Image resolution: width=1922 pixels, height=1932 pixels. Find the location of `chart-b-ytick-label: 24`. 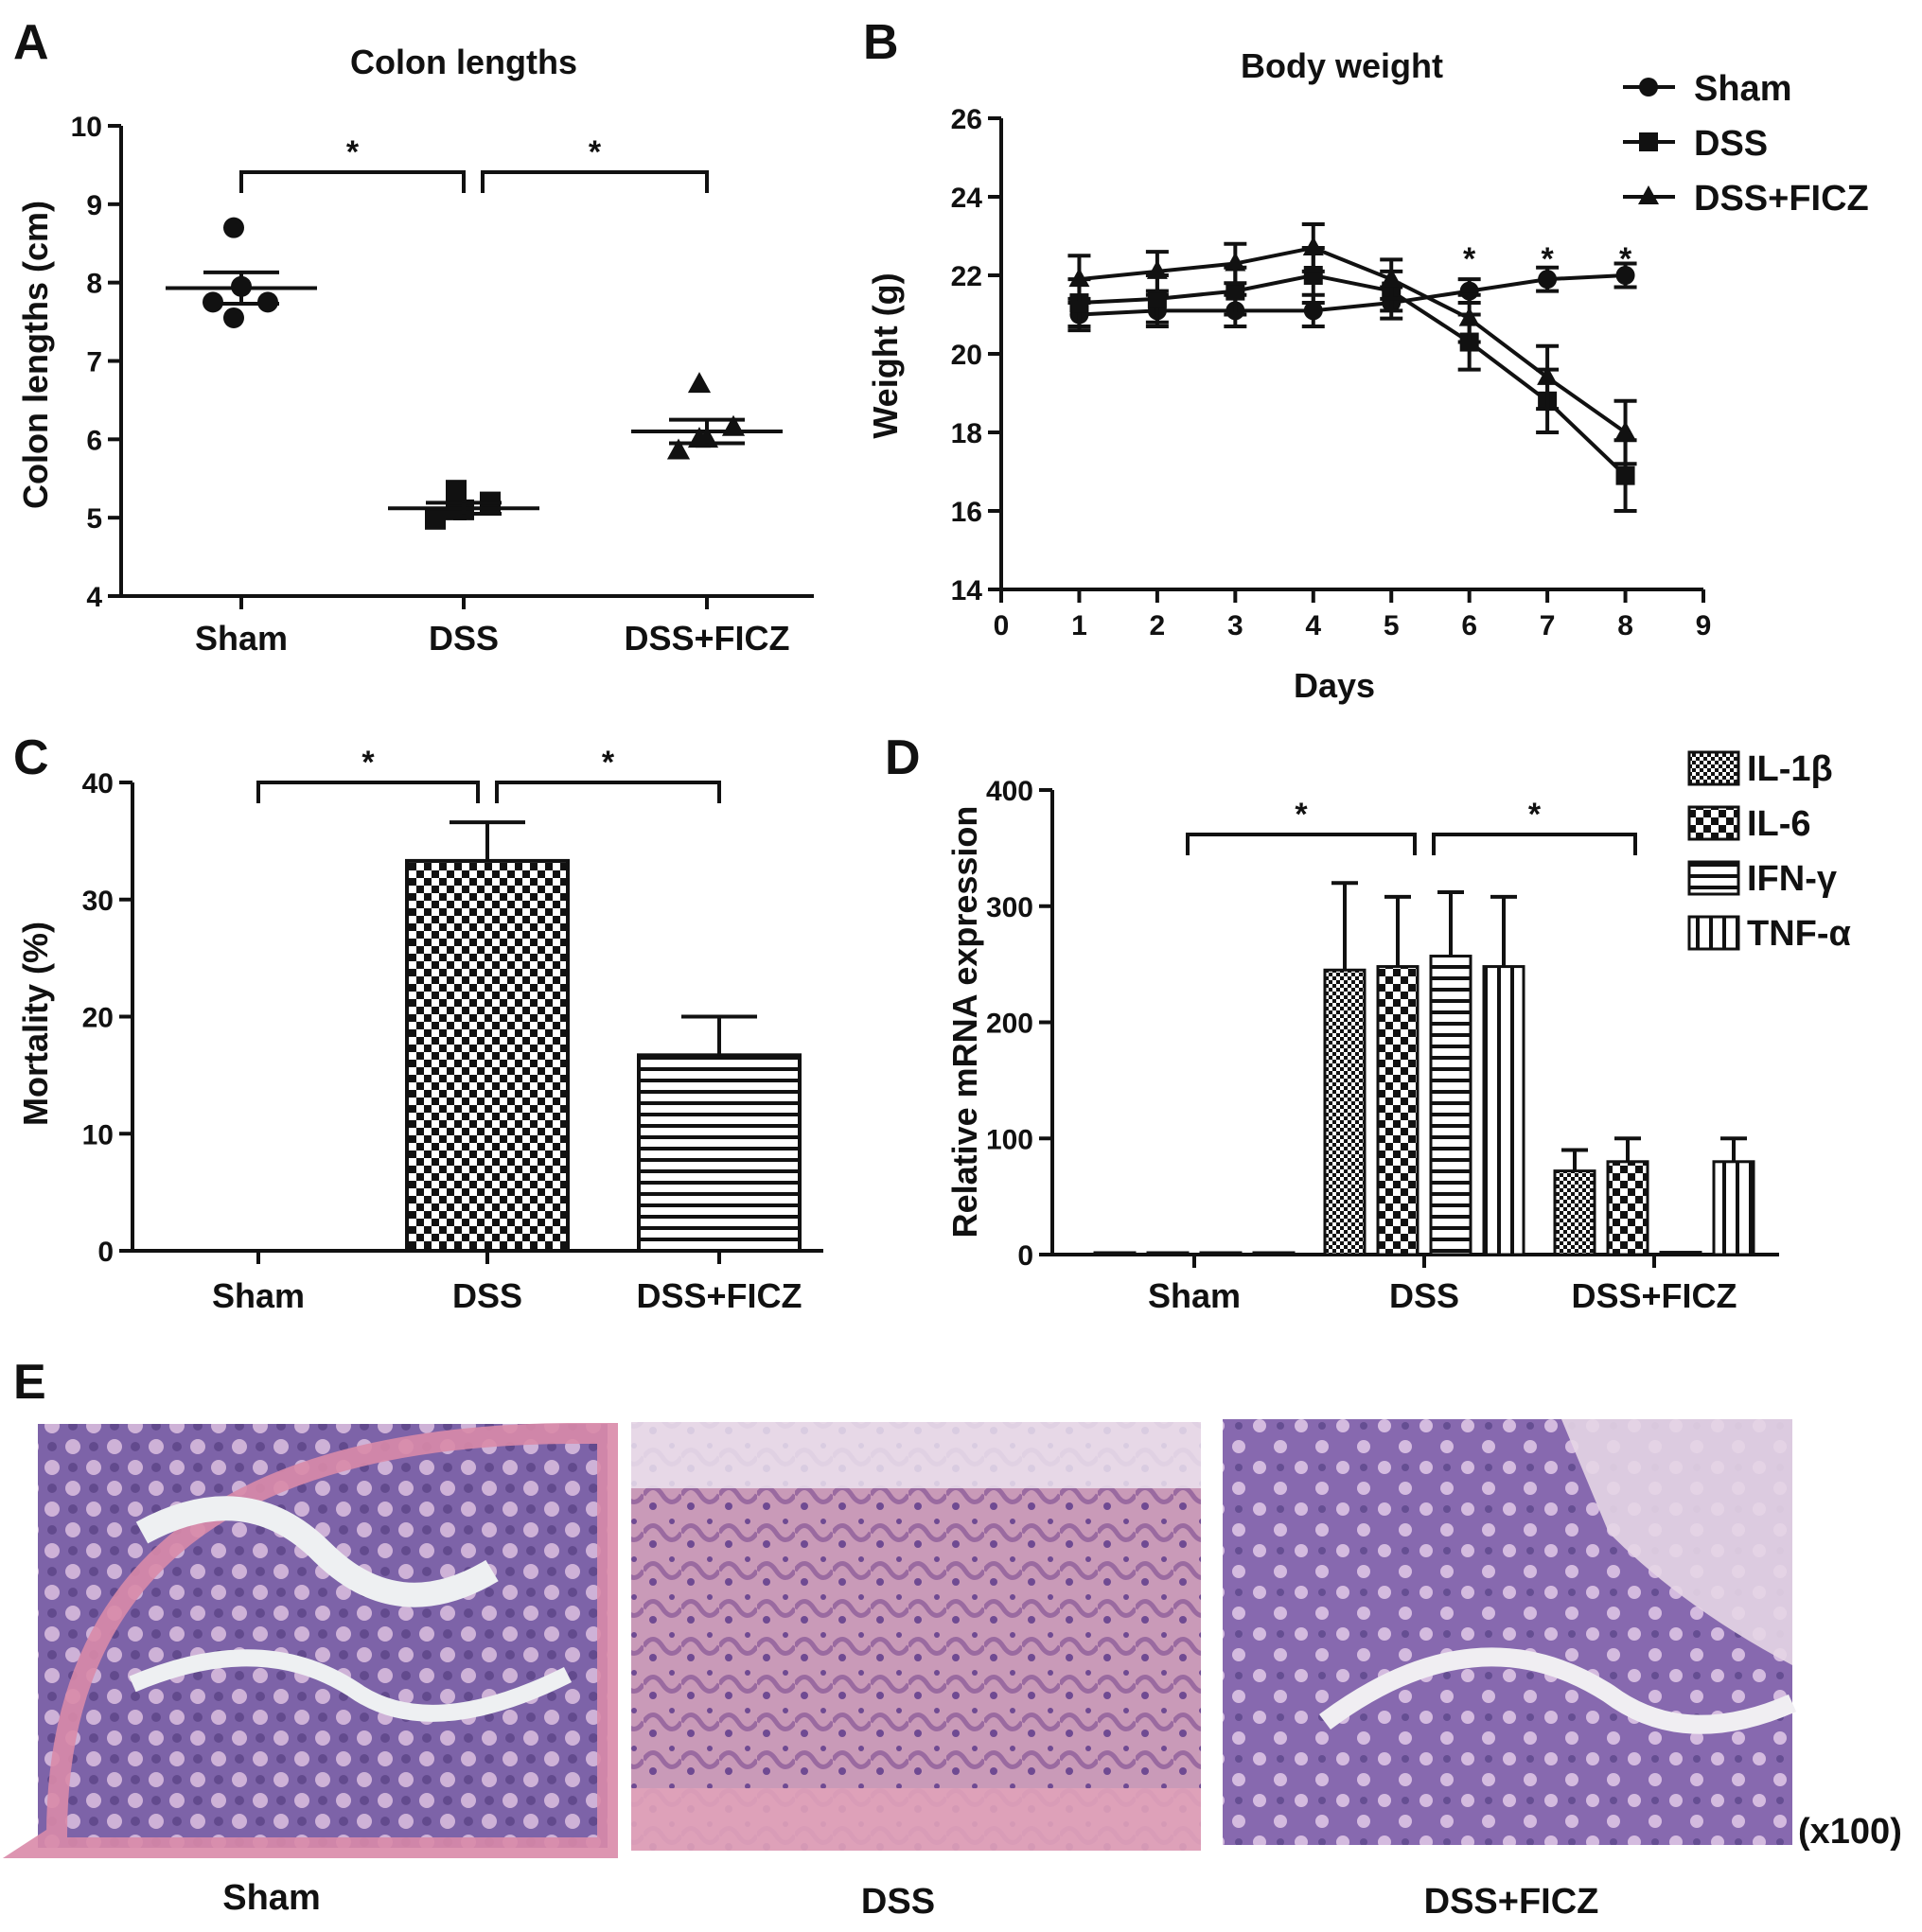

chart-b-ytick-label: 24 is located at coordinates (967, 198).